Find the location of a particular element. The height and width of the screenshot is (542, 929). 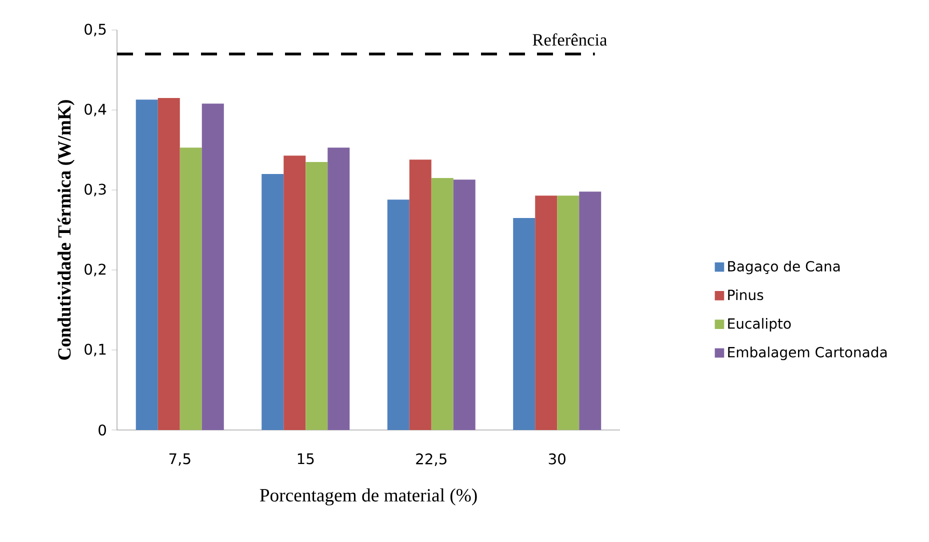

x-tick-label: 22,5 is located at coordinates (431, 459).